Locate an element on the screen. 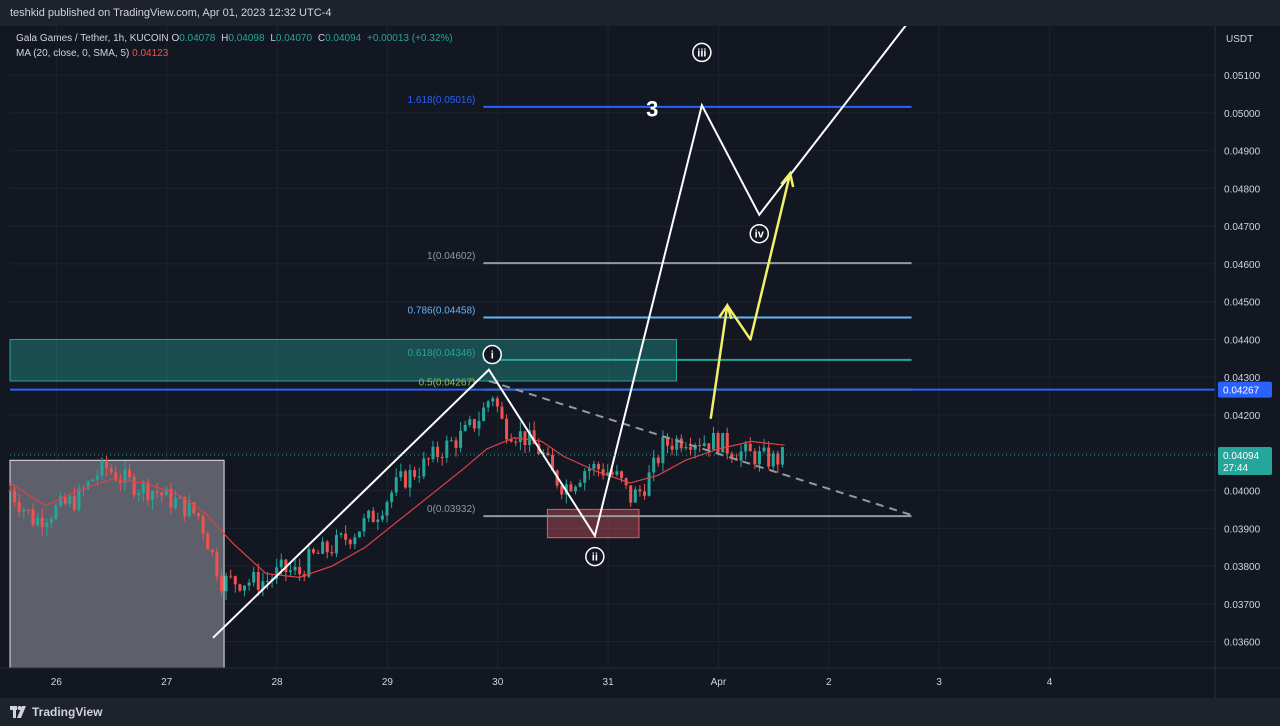 The height and width of the screenshot is (726, 1280). price-tick-7: 0.04300 is located at coordinates (1242, 378).